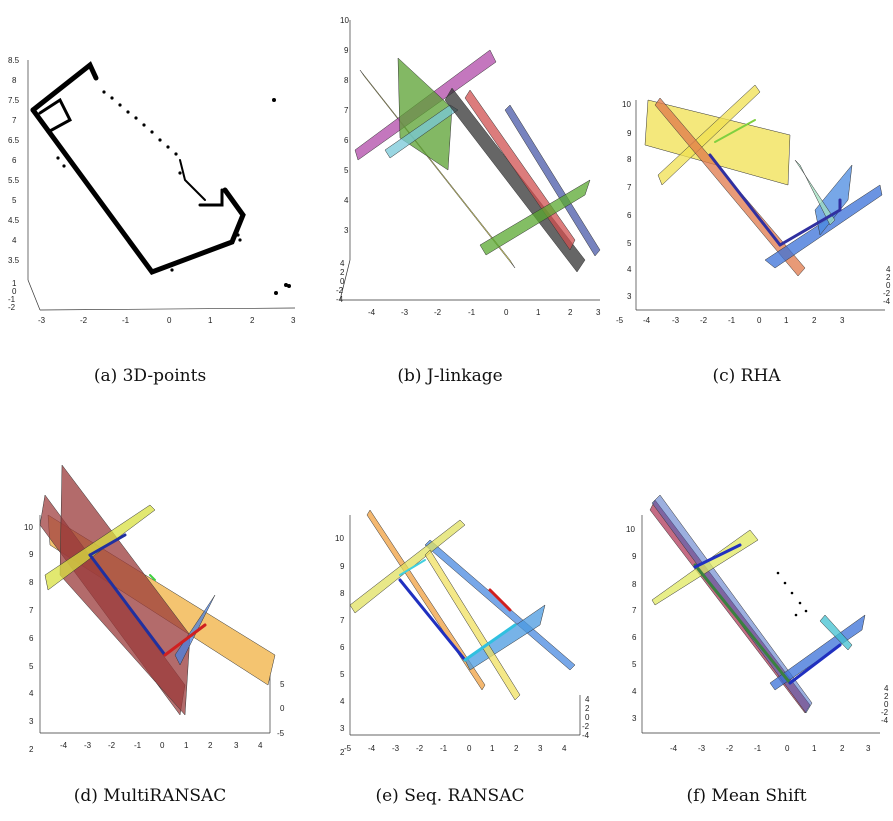  I want to click on x-ticks: -5 -4 -3 -2 -1 0 1 2 3 4, so click(455, 748).